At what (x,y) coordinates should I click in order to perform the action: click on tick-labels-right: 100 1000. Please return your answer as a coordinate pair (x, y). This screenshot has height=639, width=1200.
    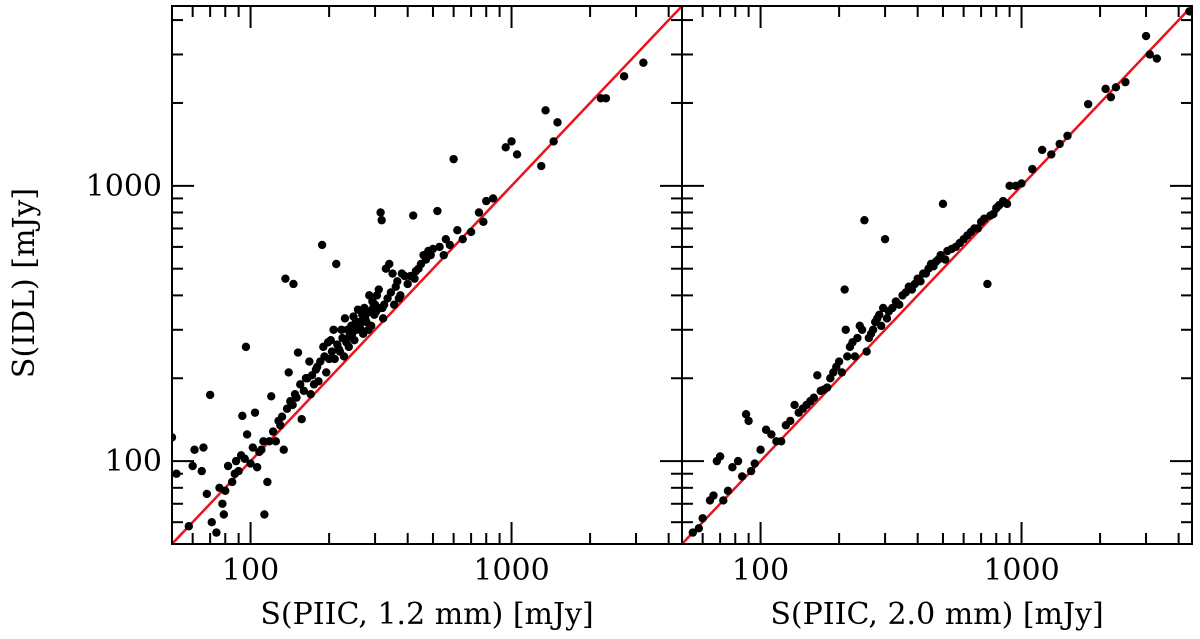
    Looking at the image, I should click on (896, 570).